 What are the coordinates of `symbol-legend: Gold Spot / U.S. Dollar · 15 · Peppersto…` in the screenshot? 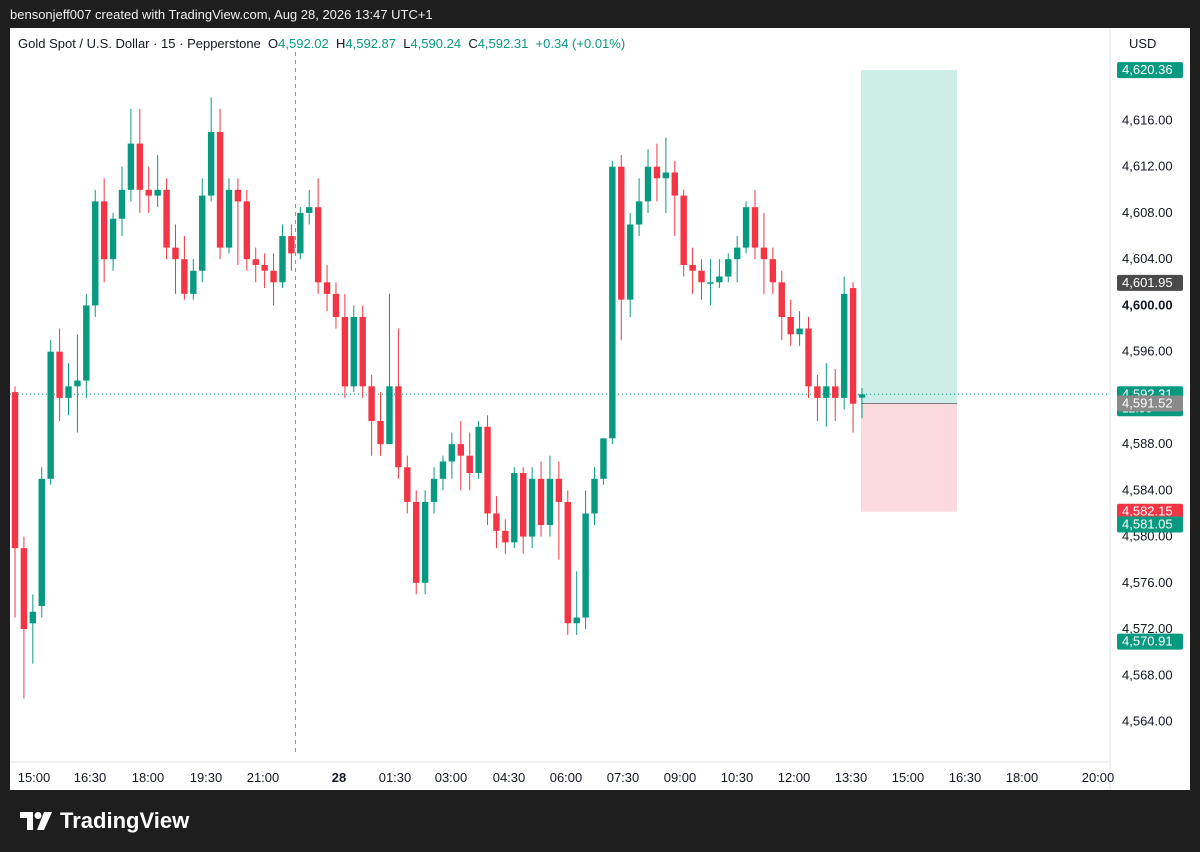 It's located at (321, 43).